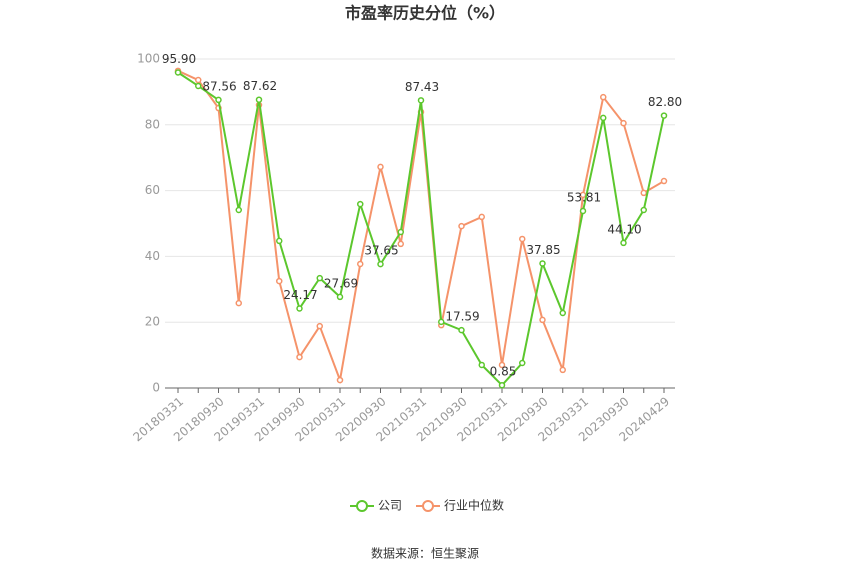  Describe the element at coordinates (260, 86) in the screenshot. I see `data-label: 87.62` at that location.